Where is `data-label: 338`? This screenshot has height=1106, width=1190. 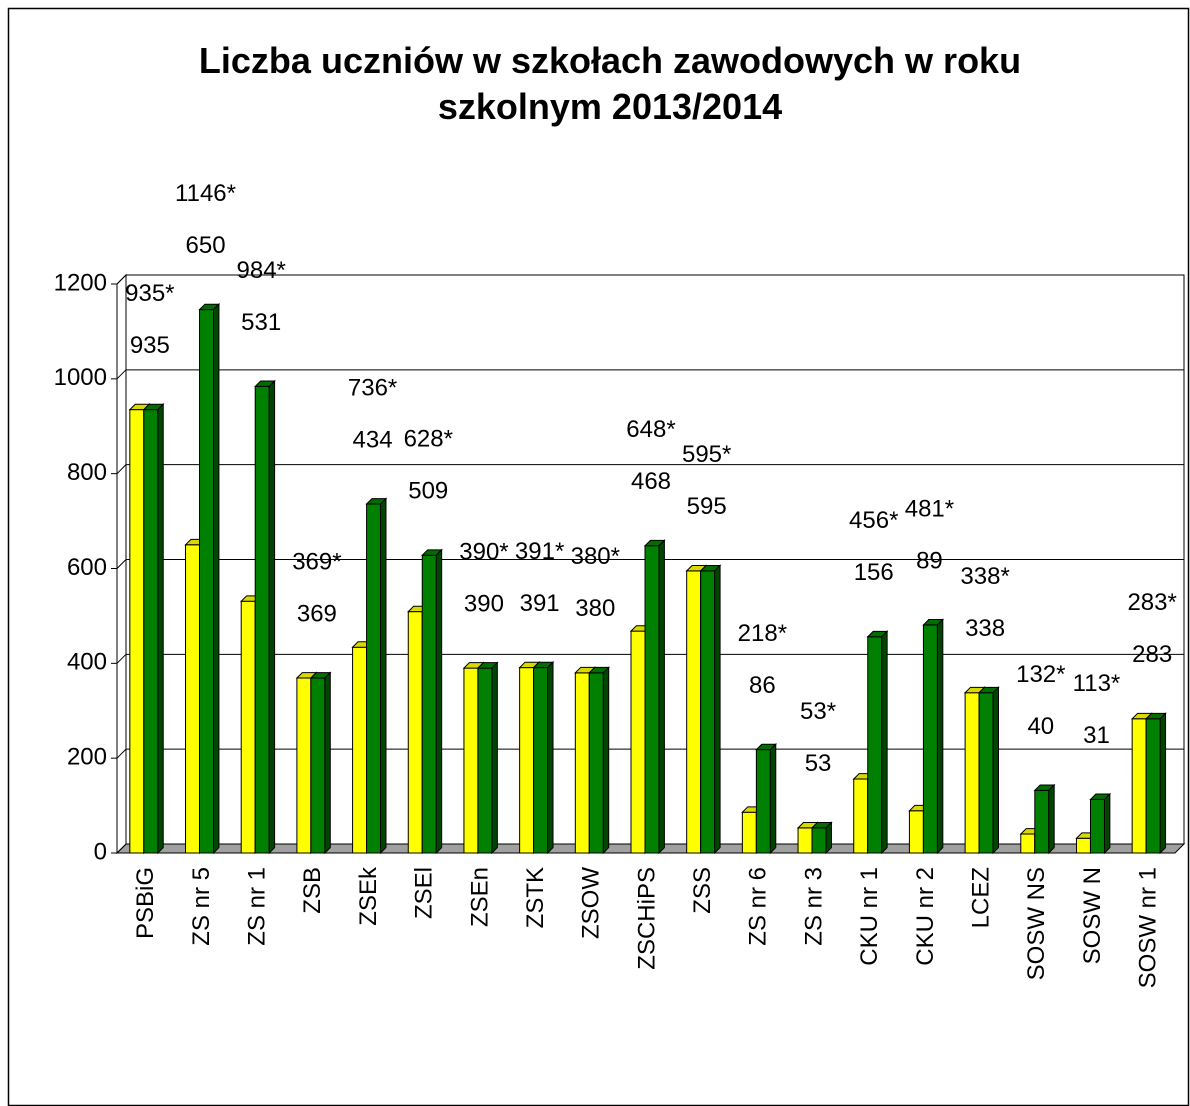 data-label: 338 is located at coordinates (985, 628).